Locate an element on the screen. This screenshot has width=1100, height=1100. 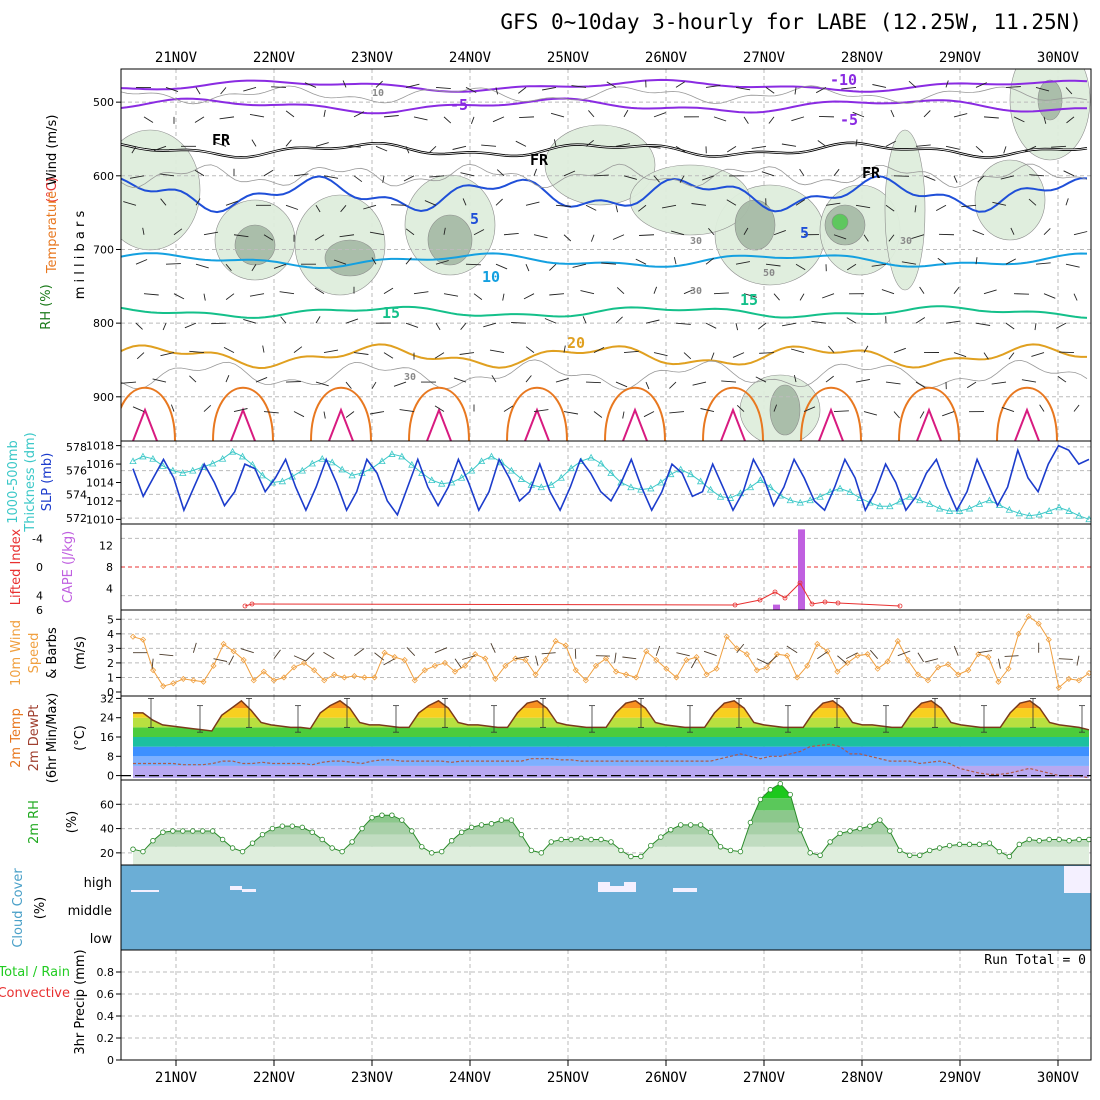
precip-tick-label: 0.4 is located at coordinates (106, 1016).